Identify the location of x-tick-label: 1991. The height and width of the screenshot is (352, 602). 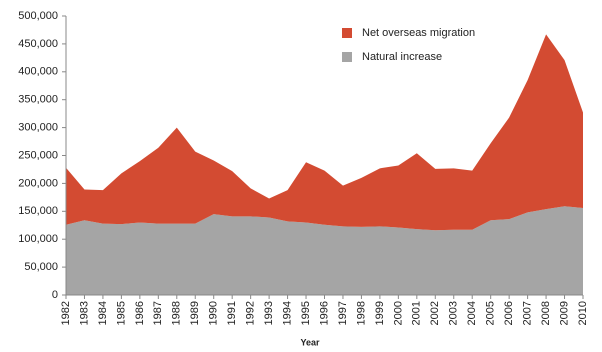
(232, 313).